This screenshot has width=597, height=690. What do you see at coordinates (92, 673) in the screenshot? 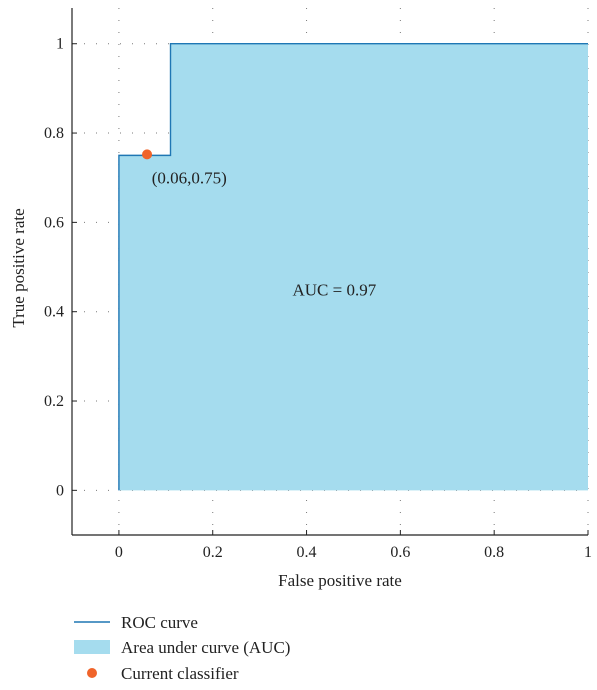
I see `legend-classifier-swatch` at bounding box center [92, 673].